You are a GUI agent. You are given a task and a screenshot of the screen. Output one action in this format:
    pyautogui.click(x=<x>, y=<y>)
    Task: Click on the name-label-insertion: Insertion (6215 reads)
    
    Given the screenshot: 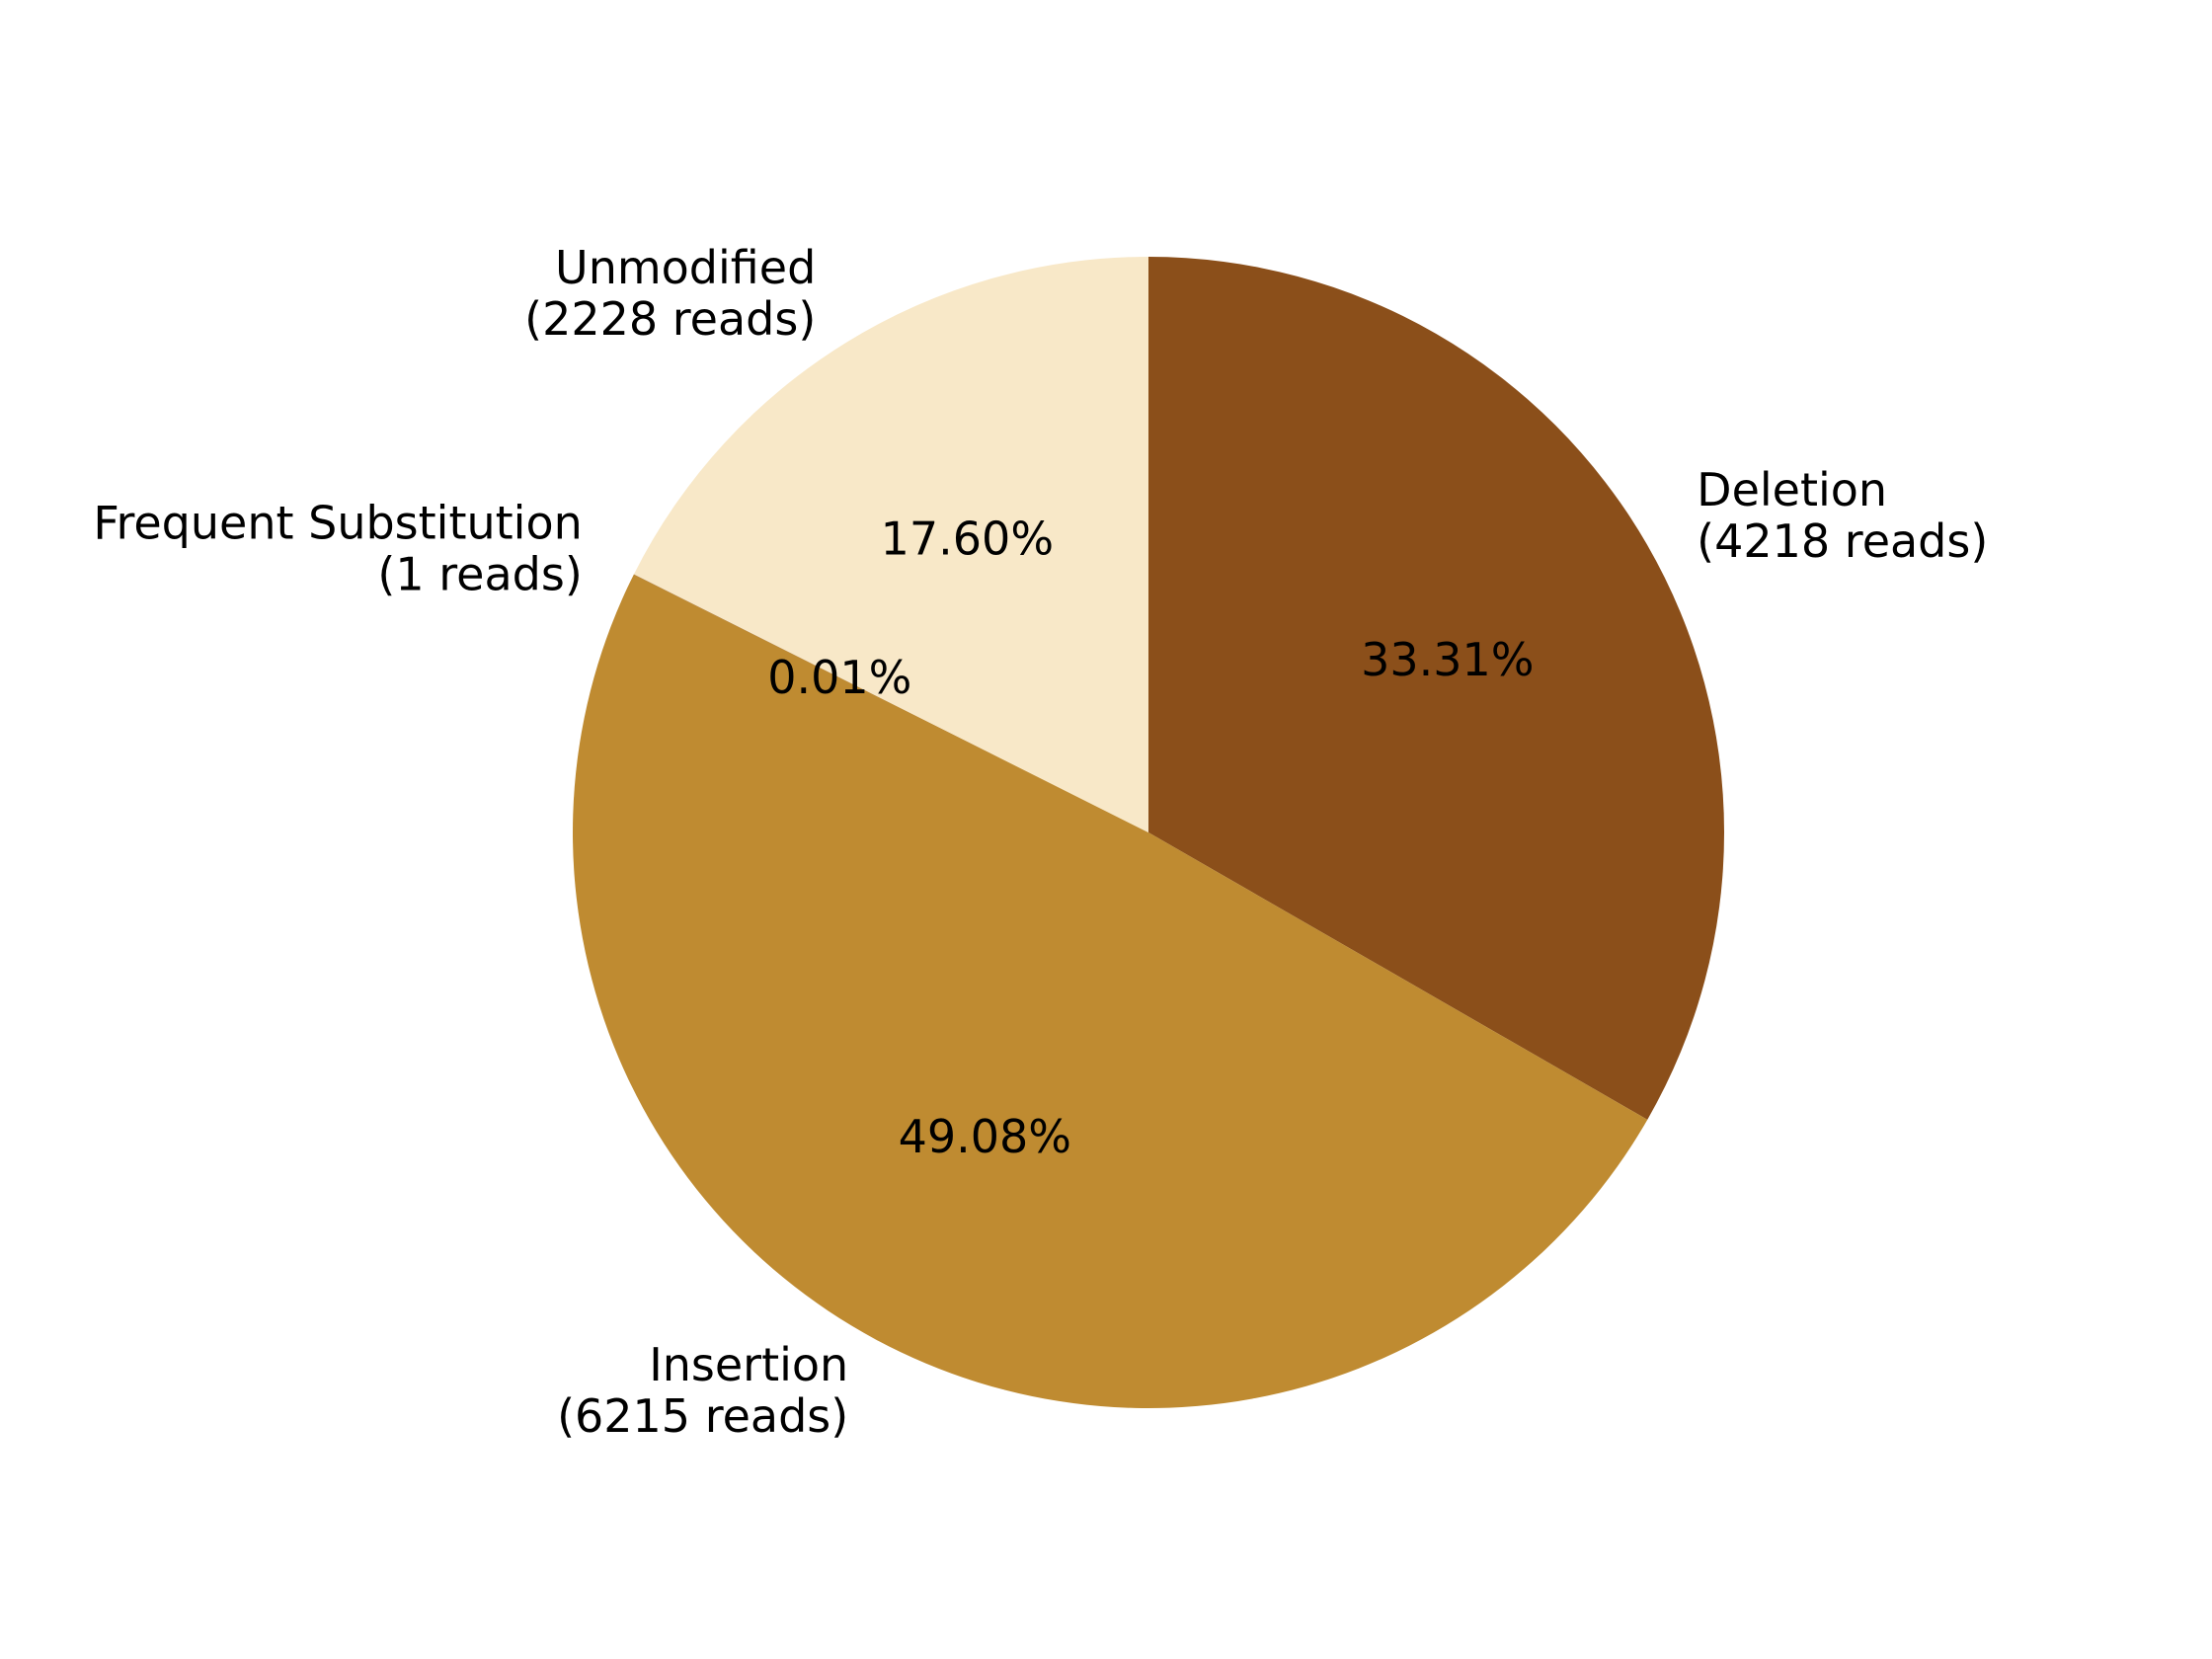 What is the action you would take?
    pyautogui.click(x=703, y=1390)
    